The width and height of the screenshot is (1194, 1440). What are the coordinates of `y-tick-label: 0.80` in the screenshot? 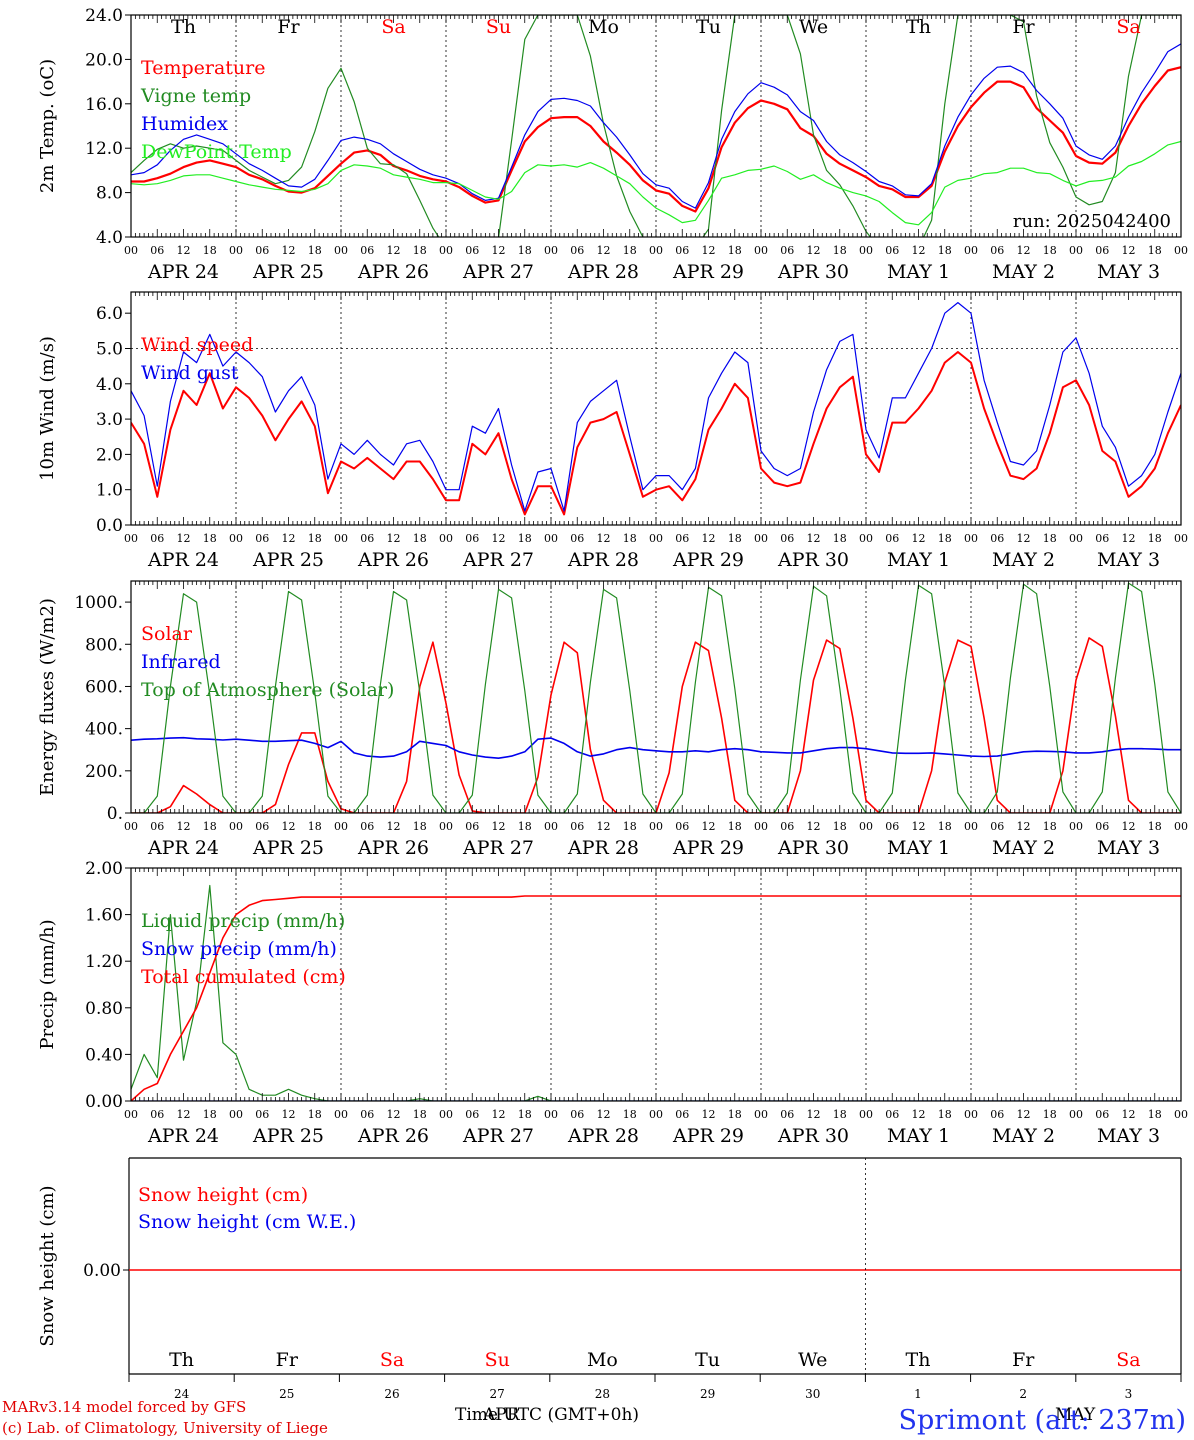 It's located at (104, 1009).